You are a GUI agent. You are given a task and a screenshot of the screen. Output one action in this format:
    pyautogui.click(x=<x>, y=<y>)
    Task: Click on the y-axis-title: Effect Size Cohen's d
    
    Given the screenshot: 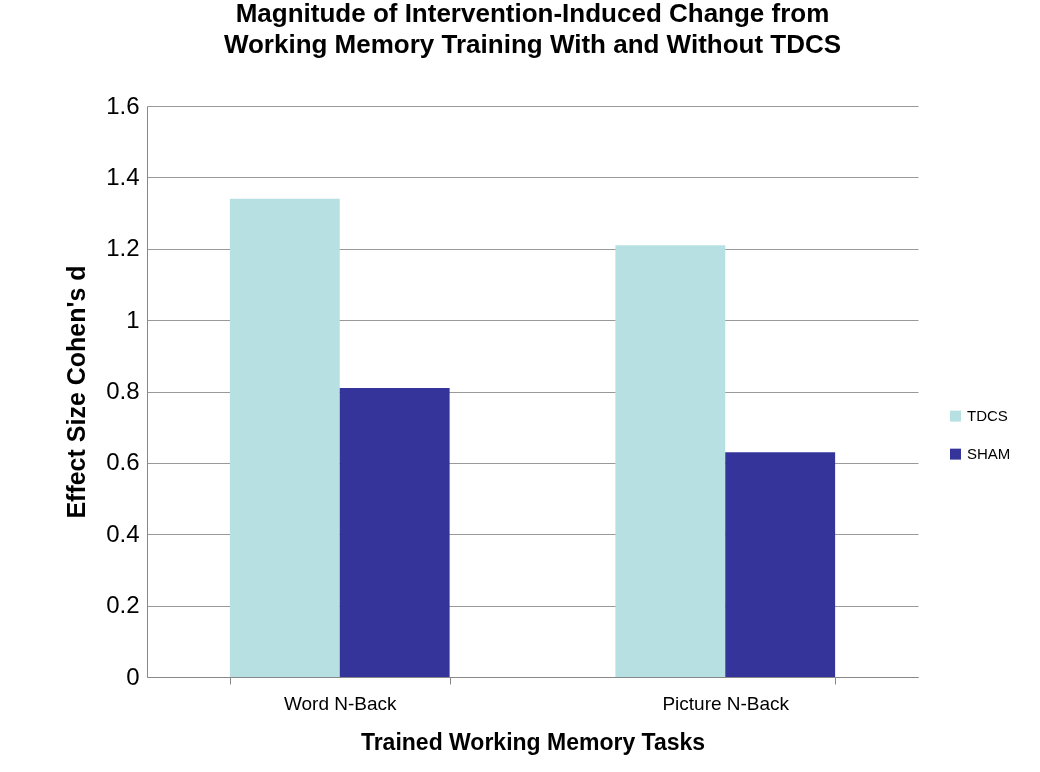 What is the action you would take?
    pyautogui.click(x=76, y=392)
    